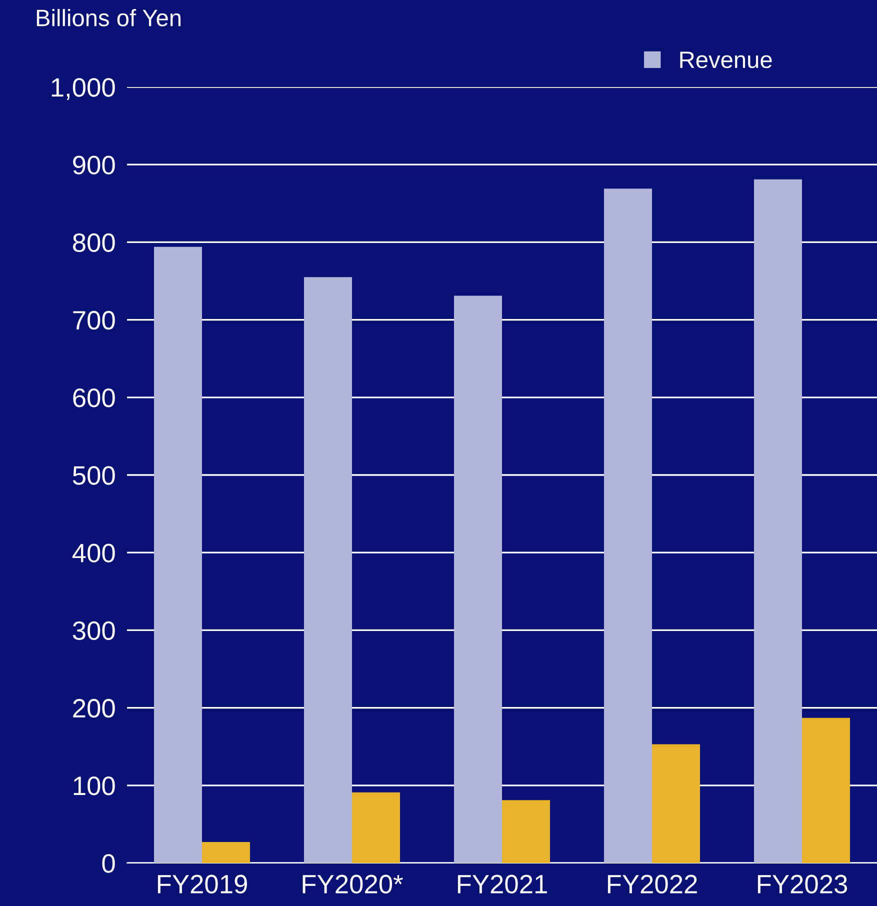  What do you see at coordinates (108, 17) in the screenshot?
I see `y-axis-title: Billions of Yen` at bounding box center [108, 17].